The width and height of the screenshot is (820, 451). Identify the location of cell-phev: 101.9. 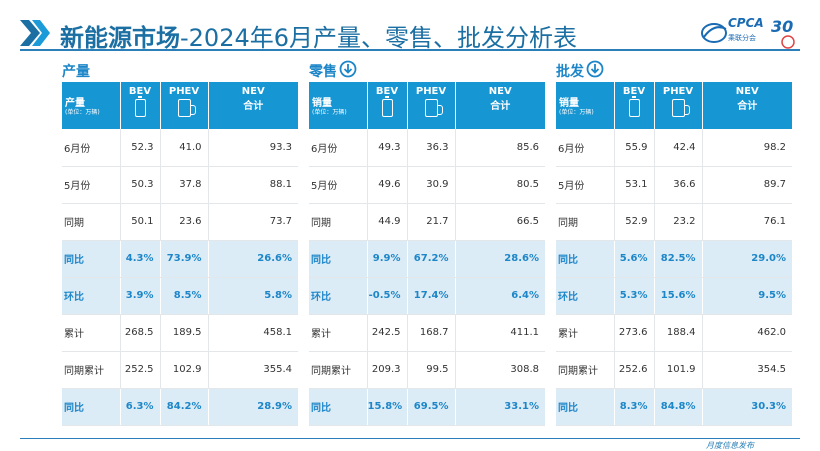
(678, 370).